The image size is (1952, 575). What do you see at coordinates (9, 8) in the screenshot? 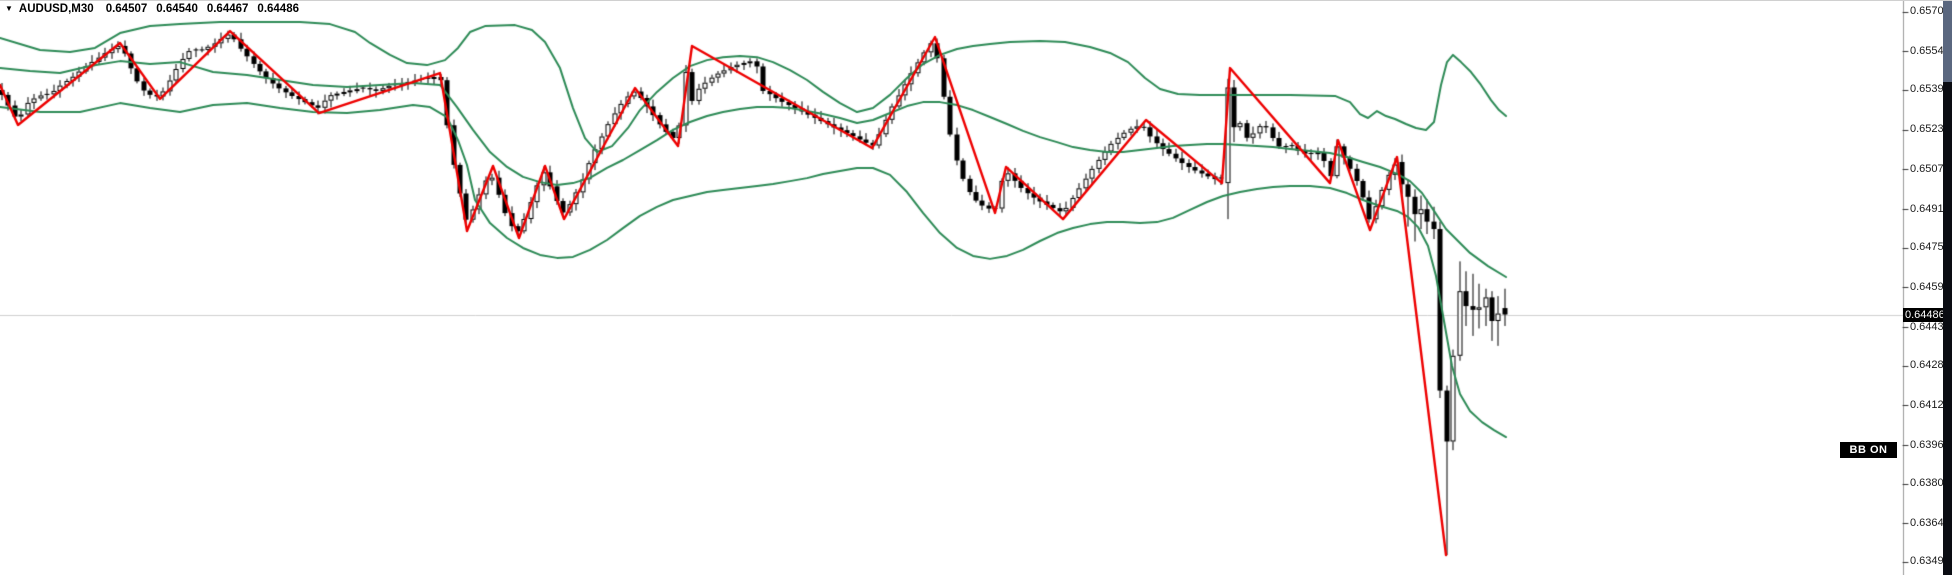
I see `chevron-down-icon: ▼` at bounding box center [9, 8].